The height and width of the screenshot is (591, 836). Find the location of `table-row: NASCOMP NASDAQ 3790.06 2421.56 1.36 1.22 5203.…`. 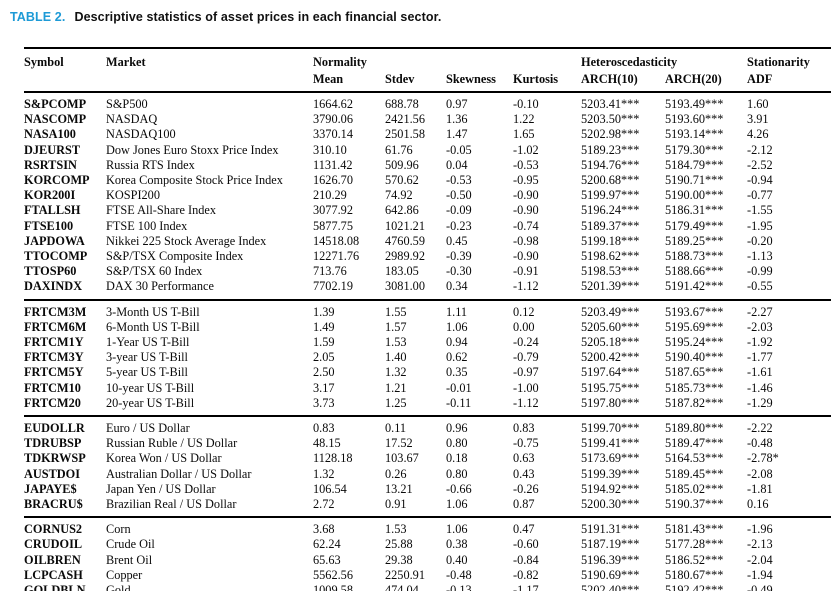

table-row: NASCOMP NASDAQ 3790.06 2421.56 1.36 1.22 5203.… is located at coordinates (427, 119).